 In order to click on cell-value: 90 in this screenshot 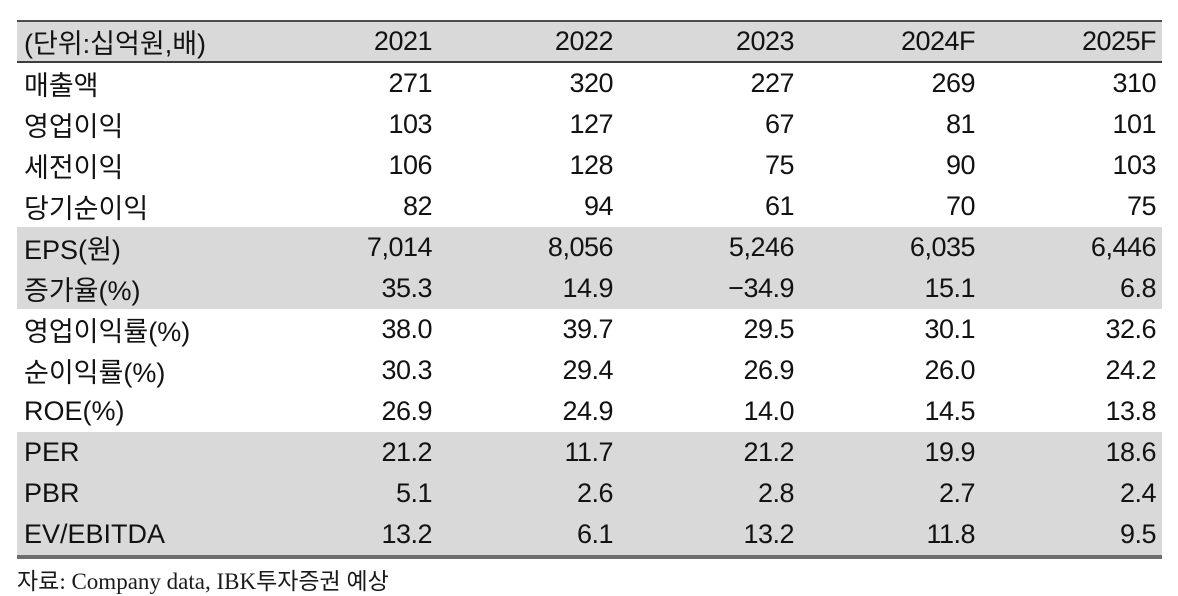, I will do `click(890, 165)`.